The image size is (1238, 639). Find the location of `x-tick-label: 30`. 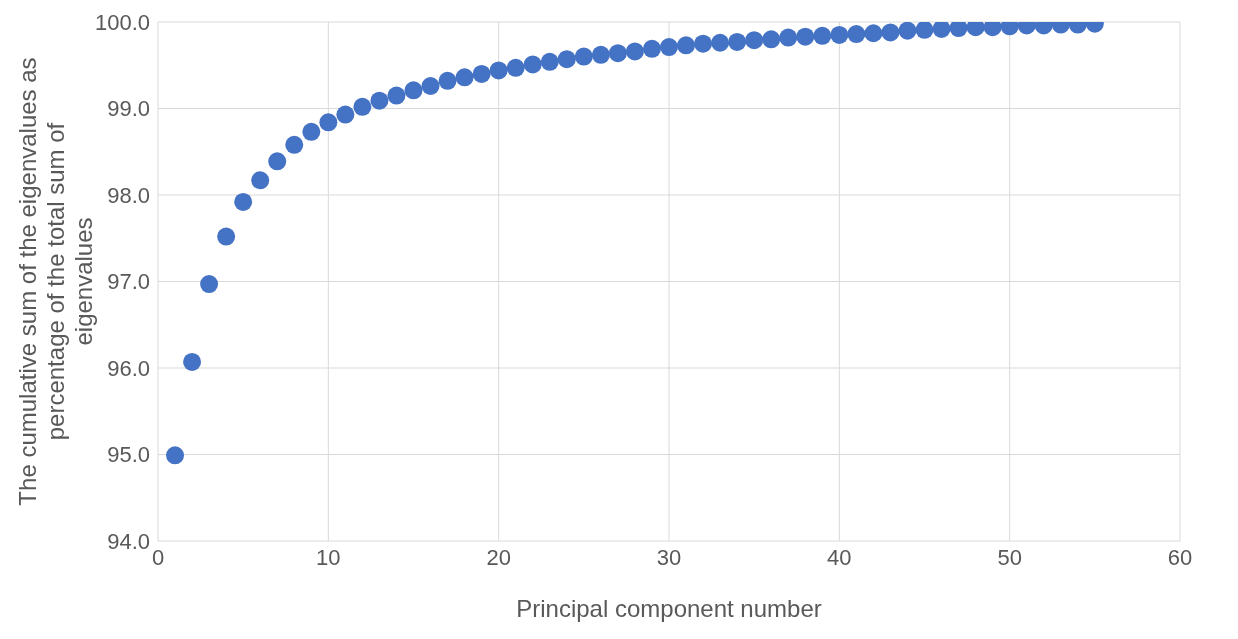

x-tick-label: 30 is located at coordinates (669, 557).